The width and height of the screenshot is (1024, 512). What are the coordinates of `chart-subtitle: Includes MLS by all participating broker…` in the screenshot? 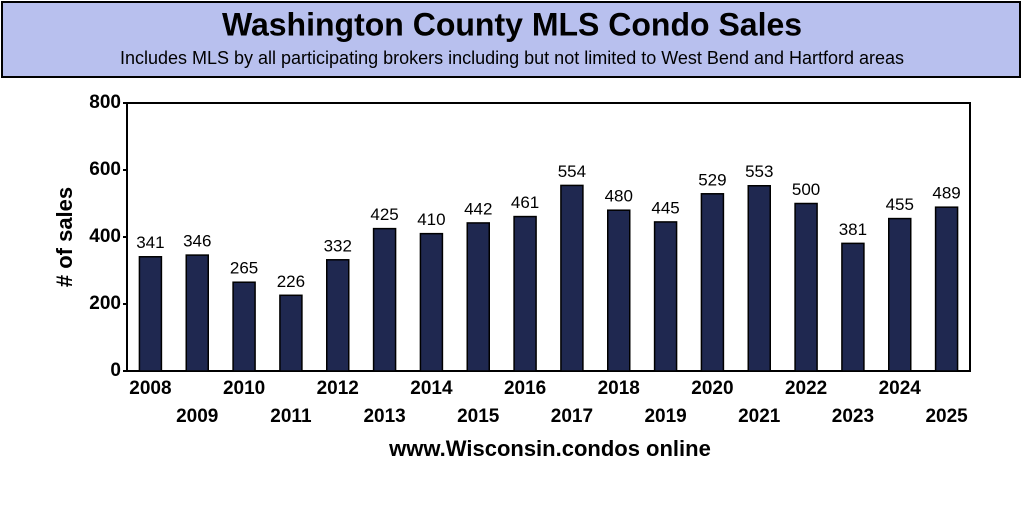 It's located at (512, 58).